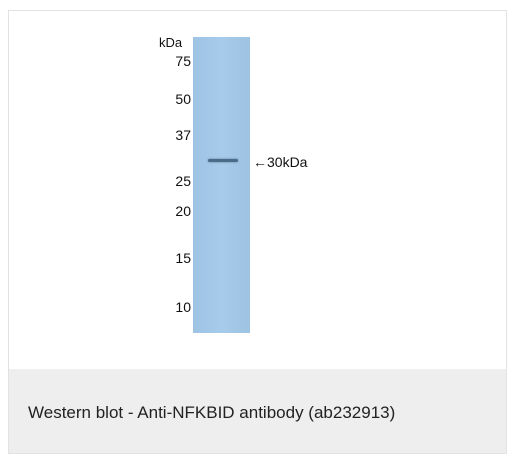  What do you see at coordinates (223, 160) in the screenshot?
I see `protein-band` at bounding box center [223, 160].